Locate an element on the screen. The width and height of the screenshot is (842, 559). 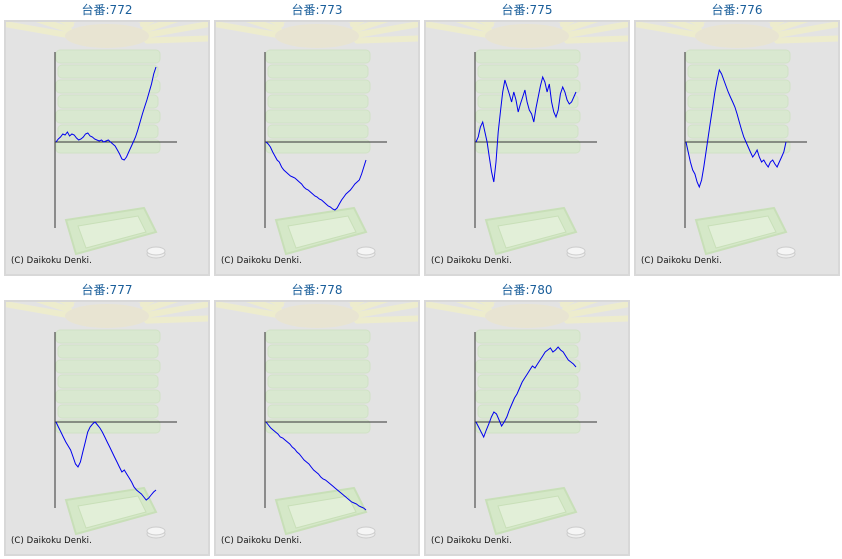
chart-cell: 台番:780 (C) Daikoku Denki. is located at coordinates (527, 418).